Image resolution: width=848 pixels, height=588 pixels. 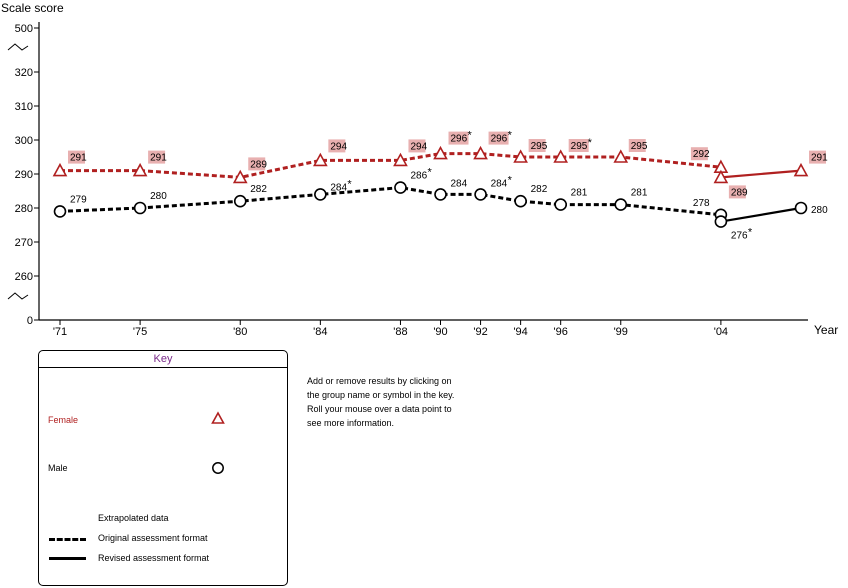 I want to click on y-tick-label: 290, so click(x=24, y=175).